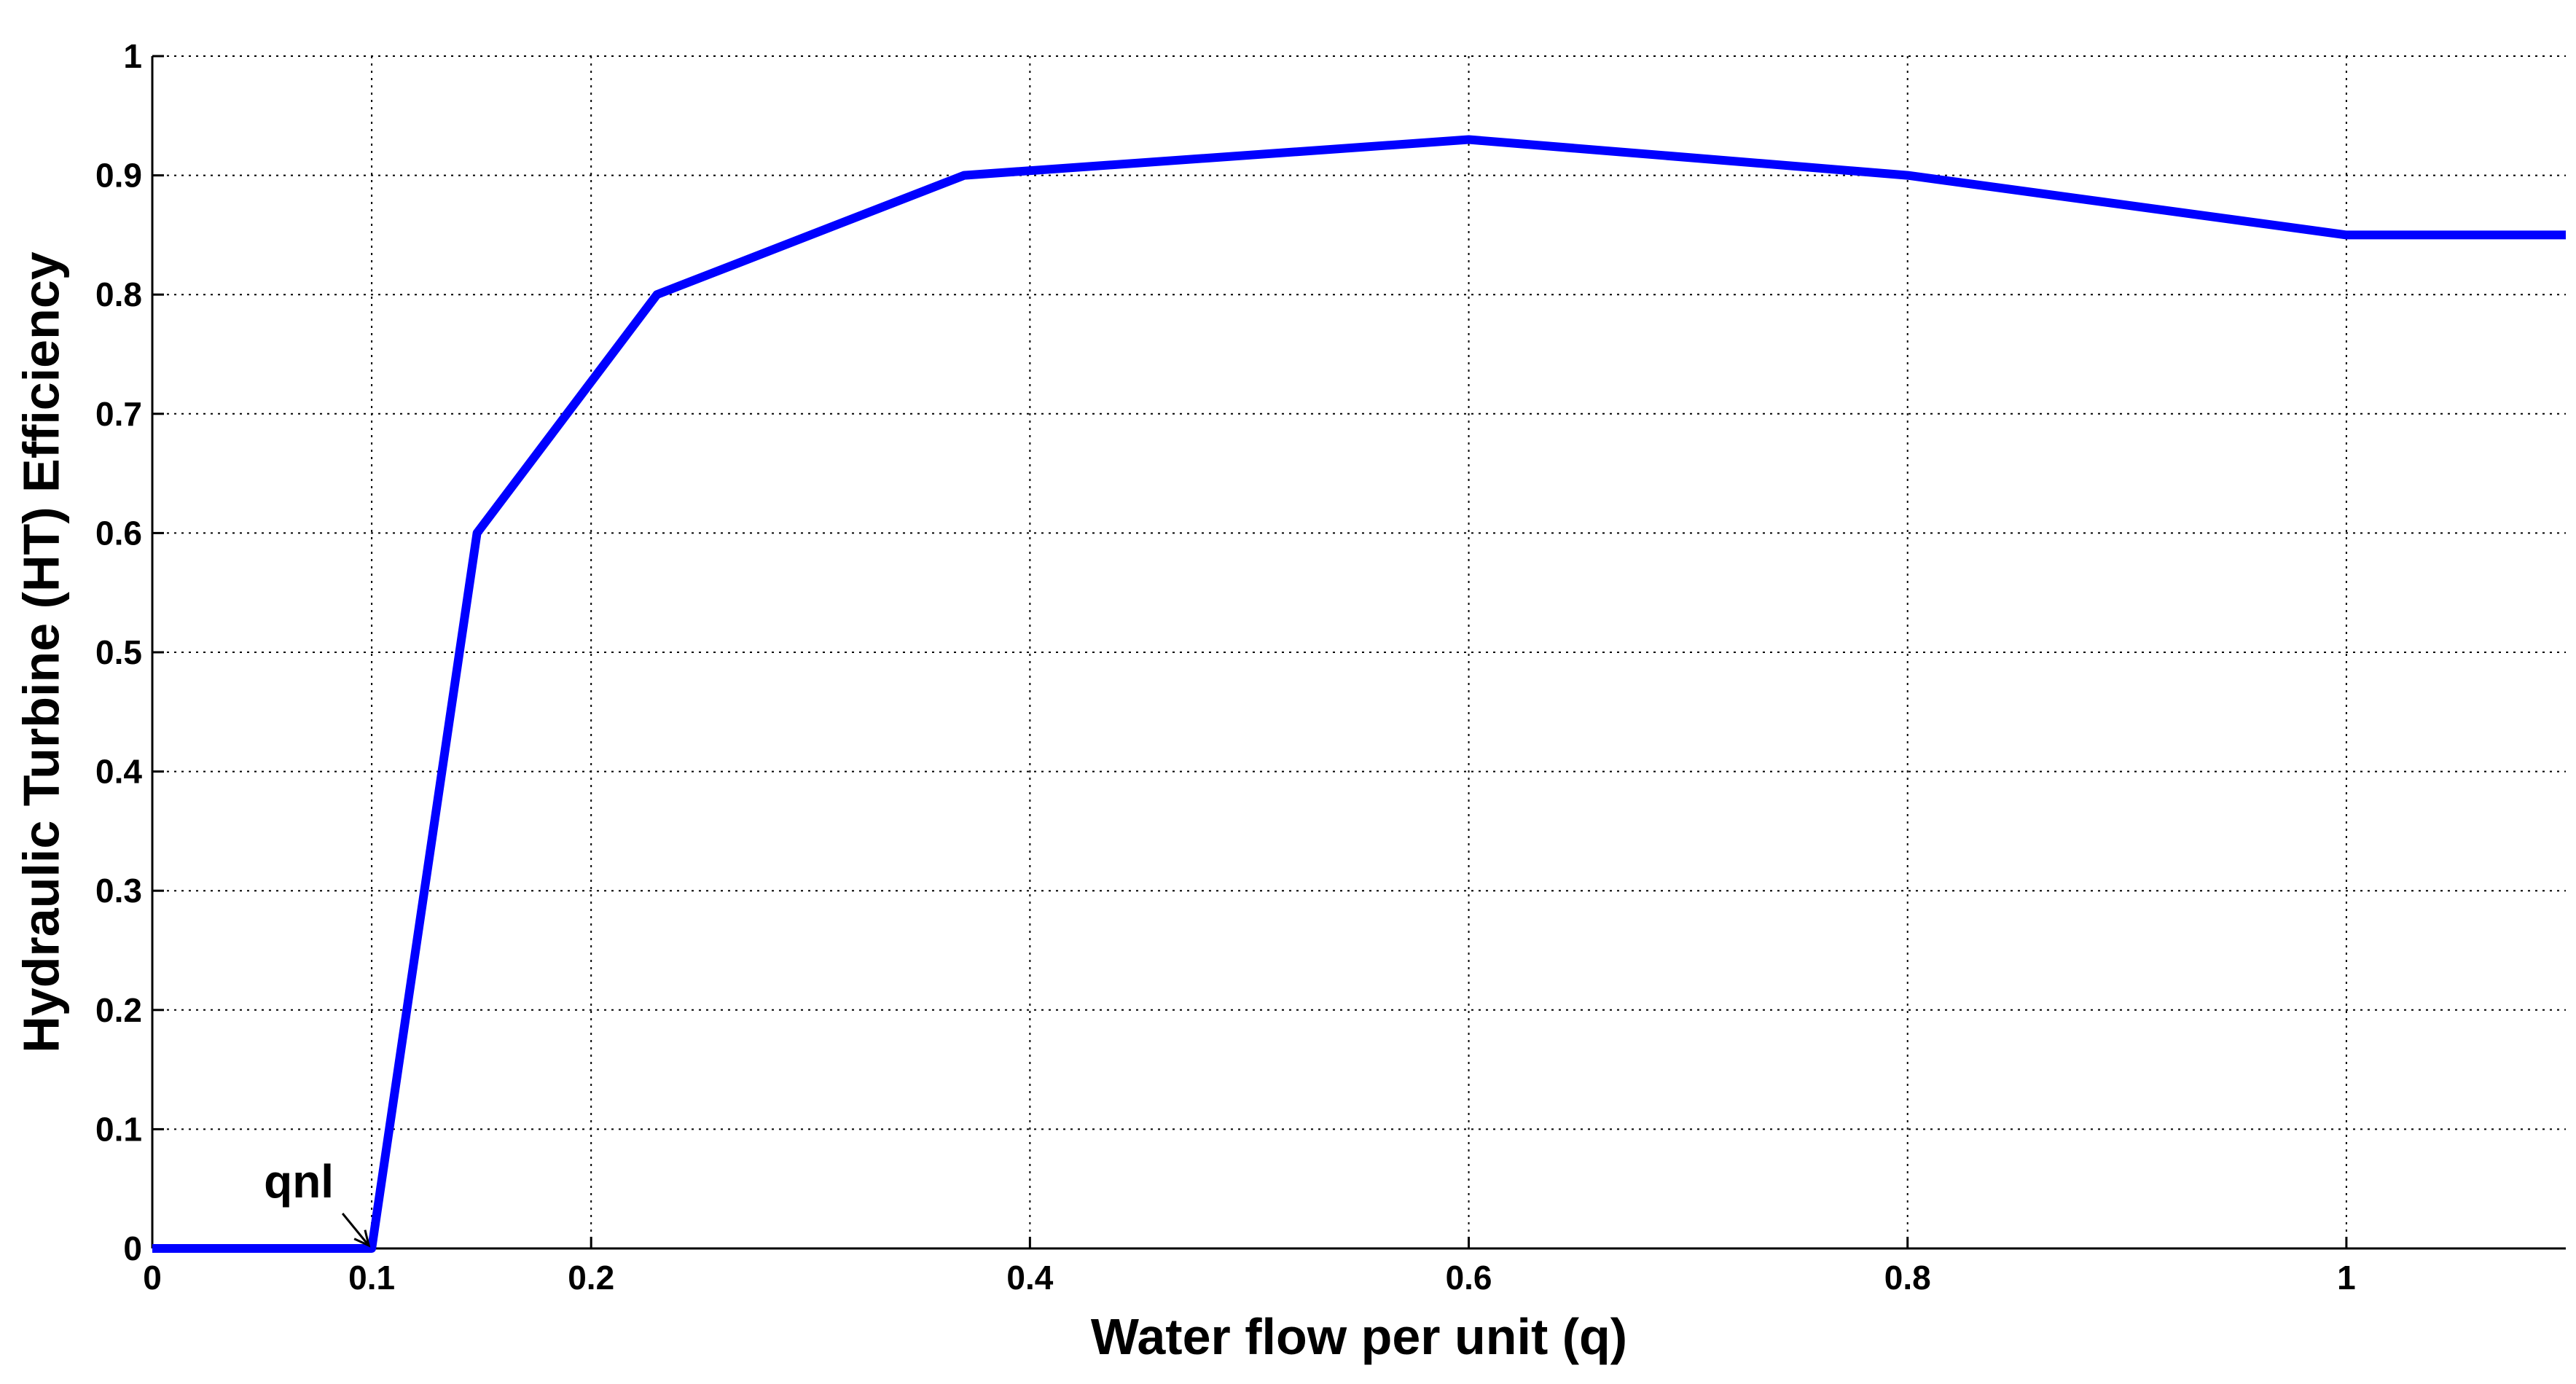  I want to click on y-tick-label: 0.5, so click(118, 652).